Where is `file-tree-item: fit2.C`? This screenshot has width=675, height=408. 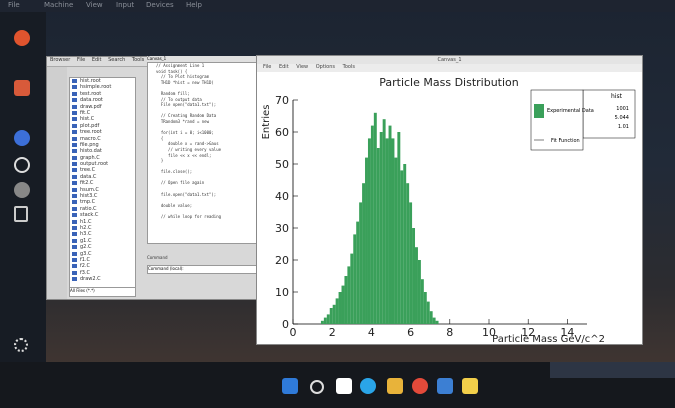 file-tree-item: fit2.C is located at coordinates (102, 183).